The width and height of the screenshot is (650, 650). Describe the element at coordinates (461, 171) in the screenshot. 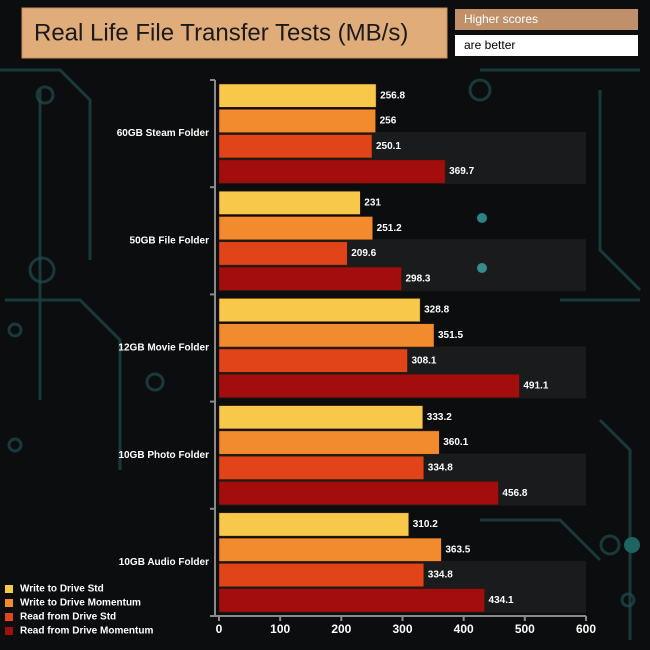

I see `value-label: 369.7` at that location.